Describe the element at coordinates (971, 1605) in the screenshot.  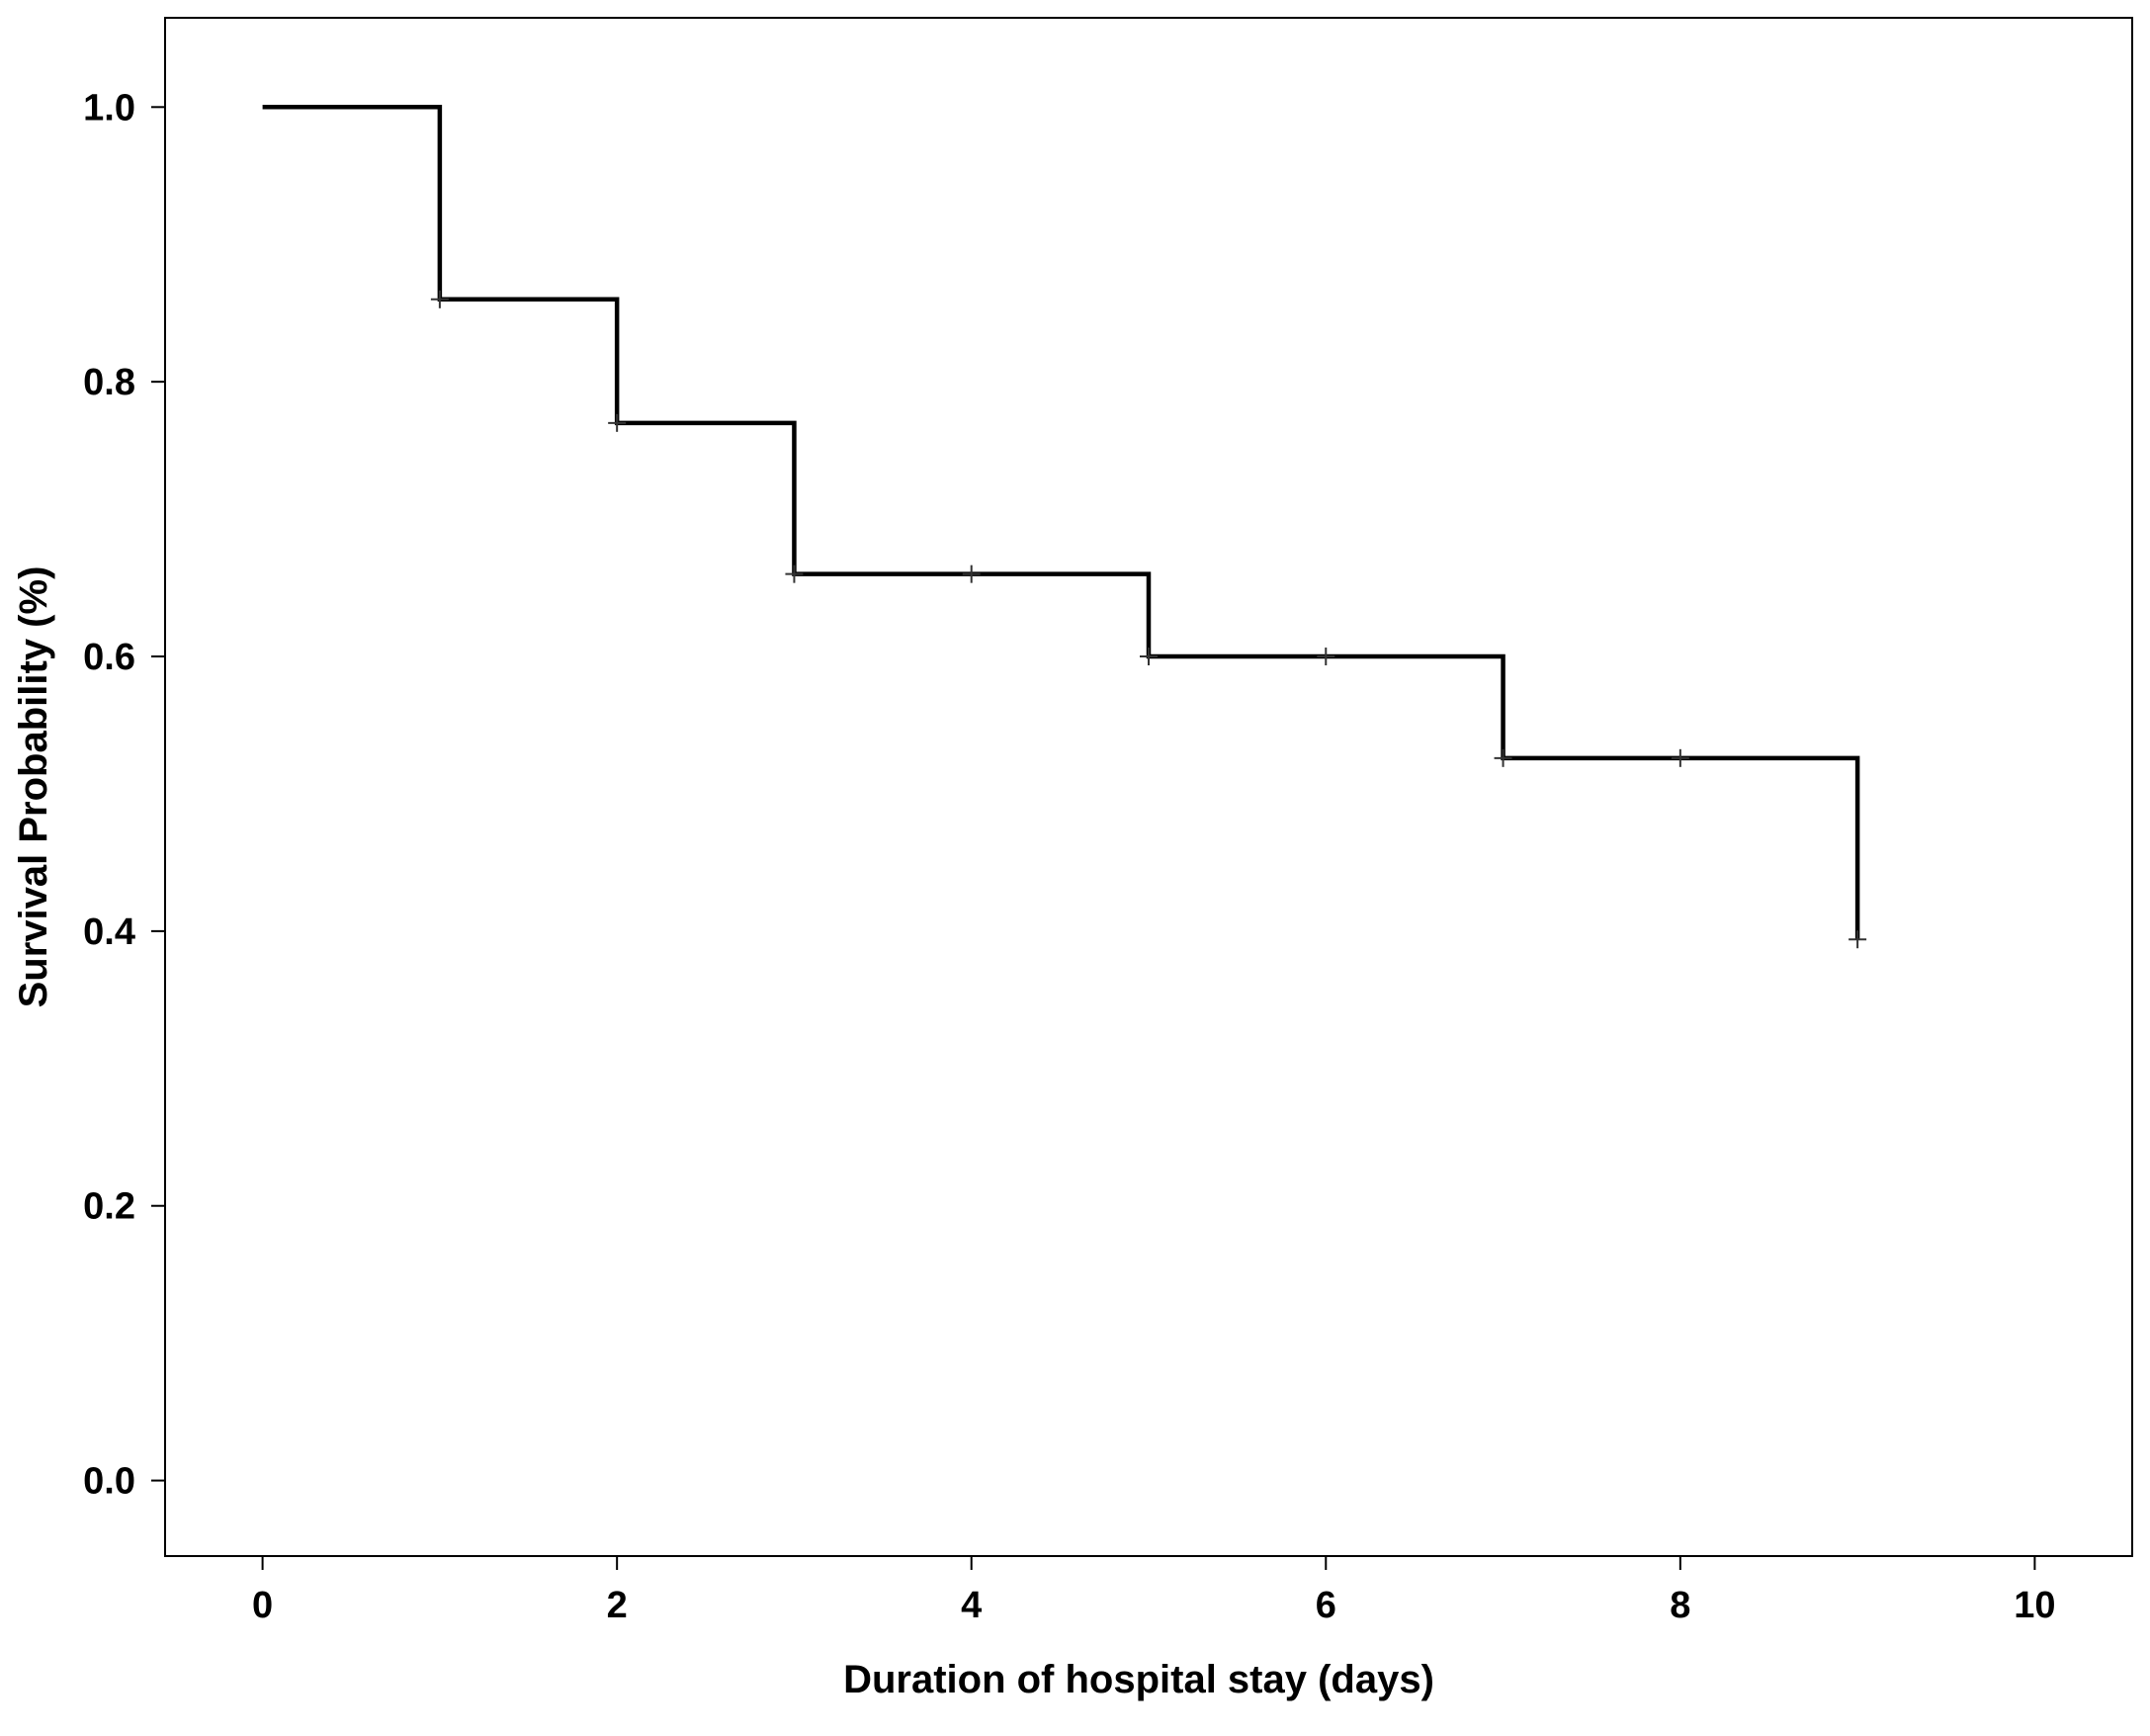
I see `x-tick-label: 4` at that location.